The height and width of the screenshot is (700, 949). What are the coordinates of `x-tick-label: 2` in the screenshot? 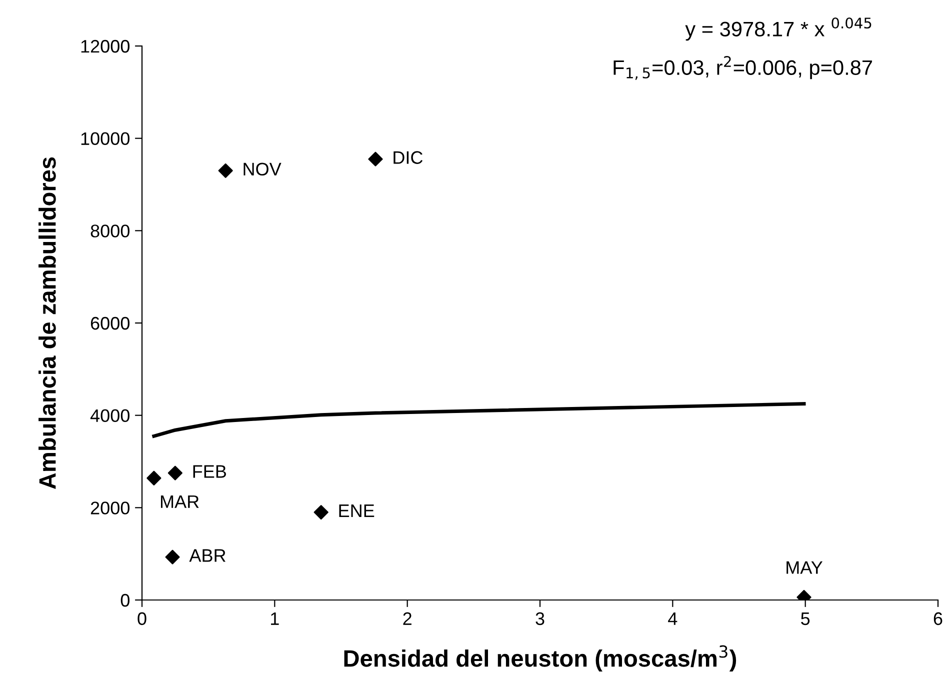 It's located at (407, 618).